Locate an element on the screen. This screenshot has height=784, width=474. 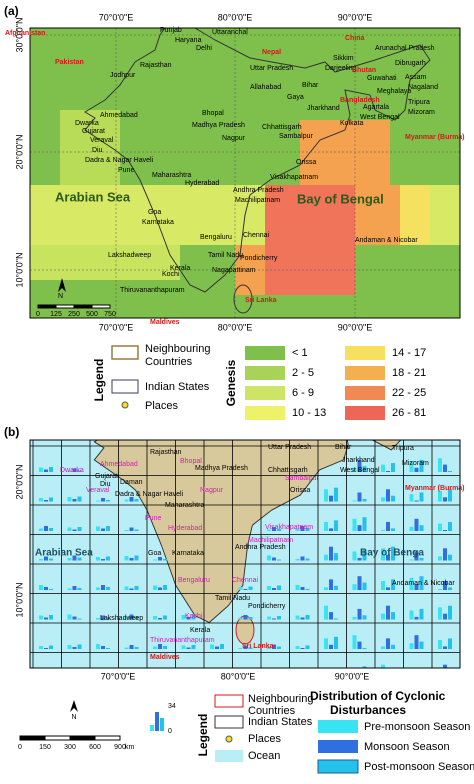
lat-label: 10°0'0"N is located at coordinates (19, 599).